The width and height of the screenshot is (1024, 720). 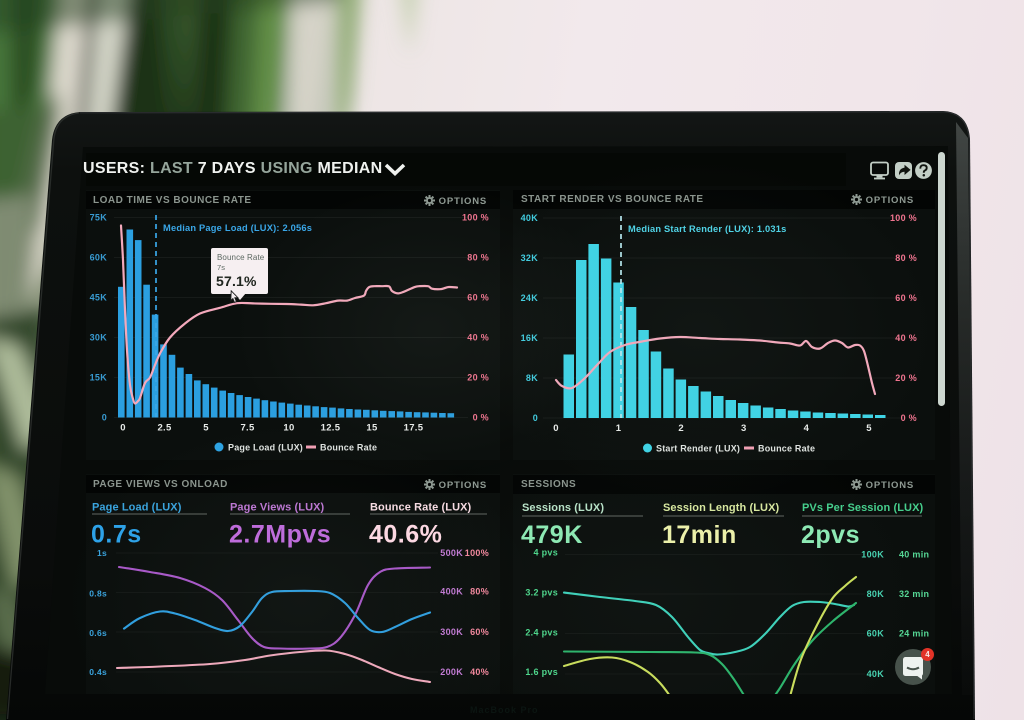 What do you see at coordinates (545, 553) in the screenshot?
I see `svg-text: 4 pvs` at bounding box center [545, 553].